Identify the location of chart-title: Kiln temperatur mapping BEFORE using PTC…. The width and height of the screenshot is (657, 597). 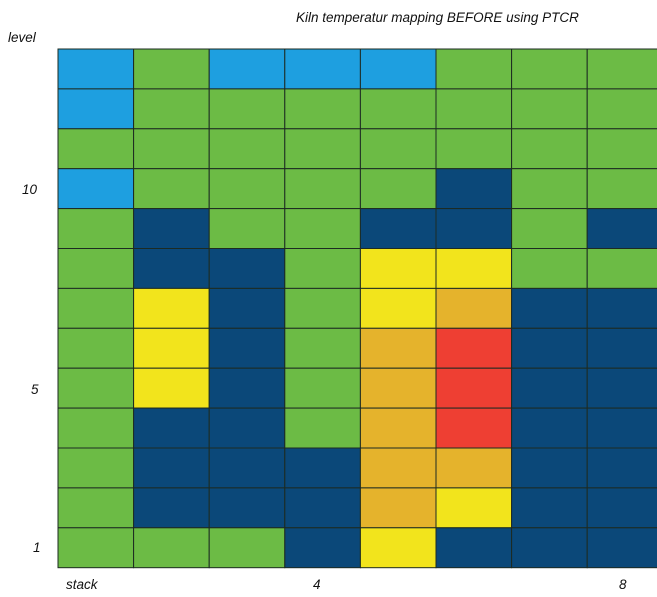
(437, 17).